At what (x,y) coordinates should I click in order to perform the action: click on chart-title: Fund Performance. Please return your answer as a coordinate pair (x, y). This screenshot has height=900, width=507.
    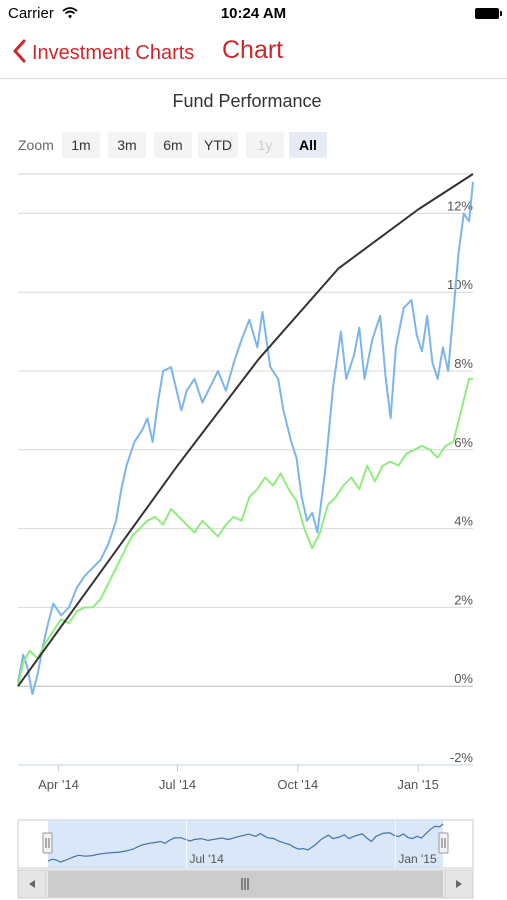
    Looking at the image, I should click on (246, 101).